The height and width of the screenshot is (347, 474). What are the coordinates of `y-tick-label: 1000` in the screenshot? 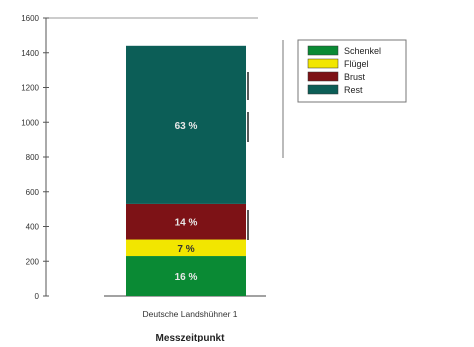 It's located at (30, 122).